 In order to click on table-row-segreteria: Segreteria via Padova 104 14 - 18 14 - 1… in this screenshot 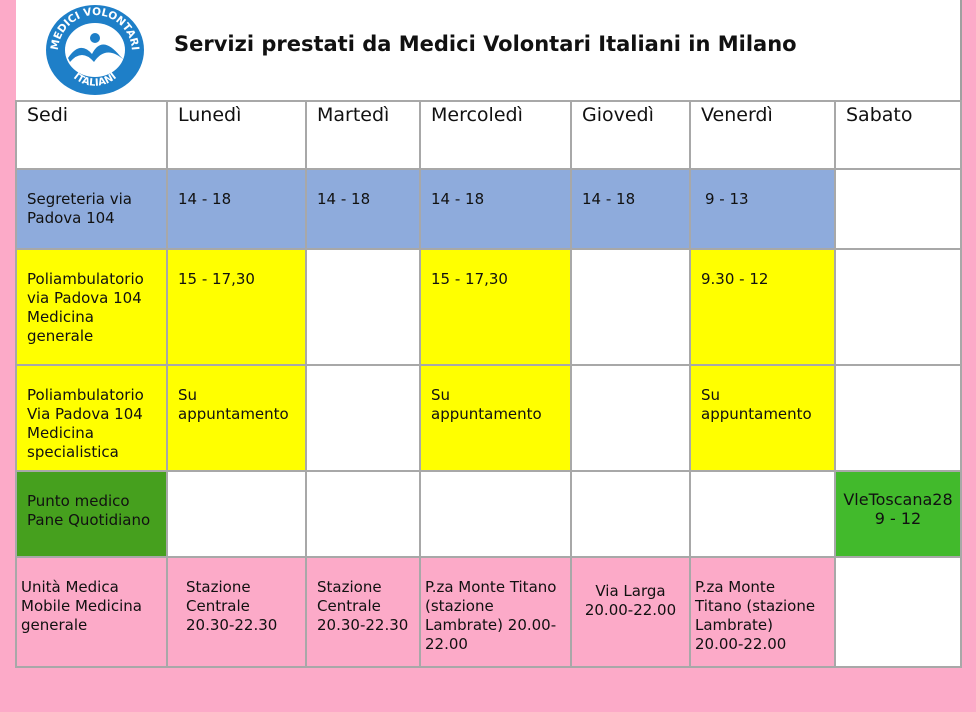, I will do `click(488, 209)`.